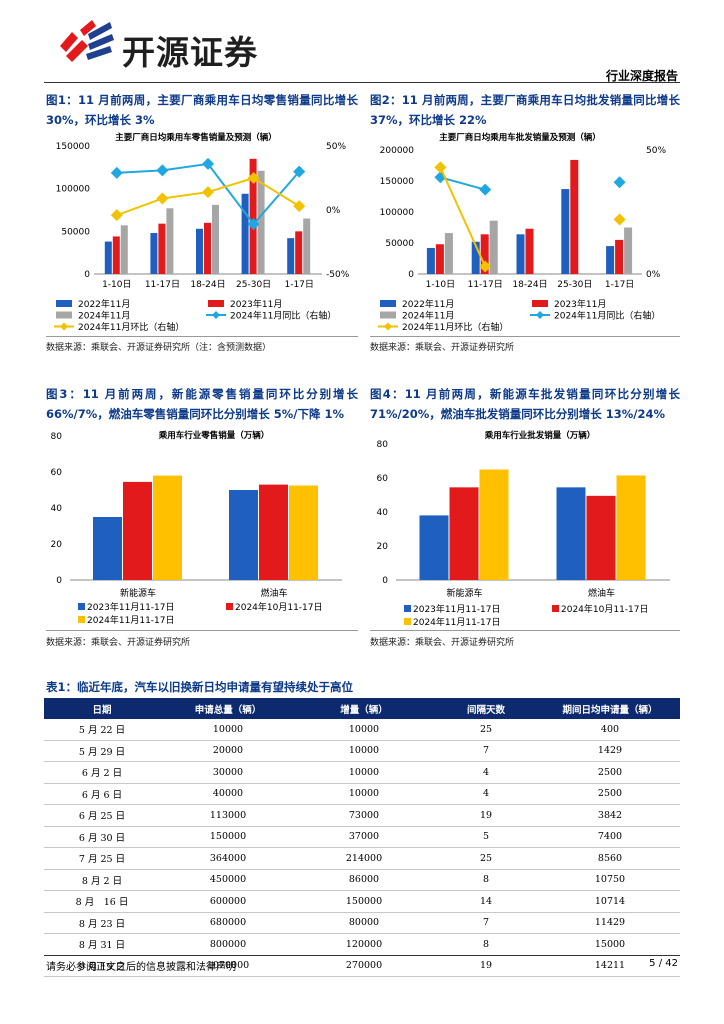  I want to click on table-cell: 40000, so click(228, 794).